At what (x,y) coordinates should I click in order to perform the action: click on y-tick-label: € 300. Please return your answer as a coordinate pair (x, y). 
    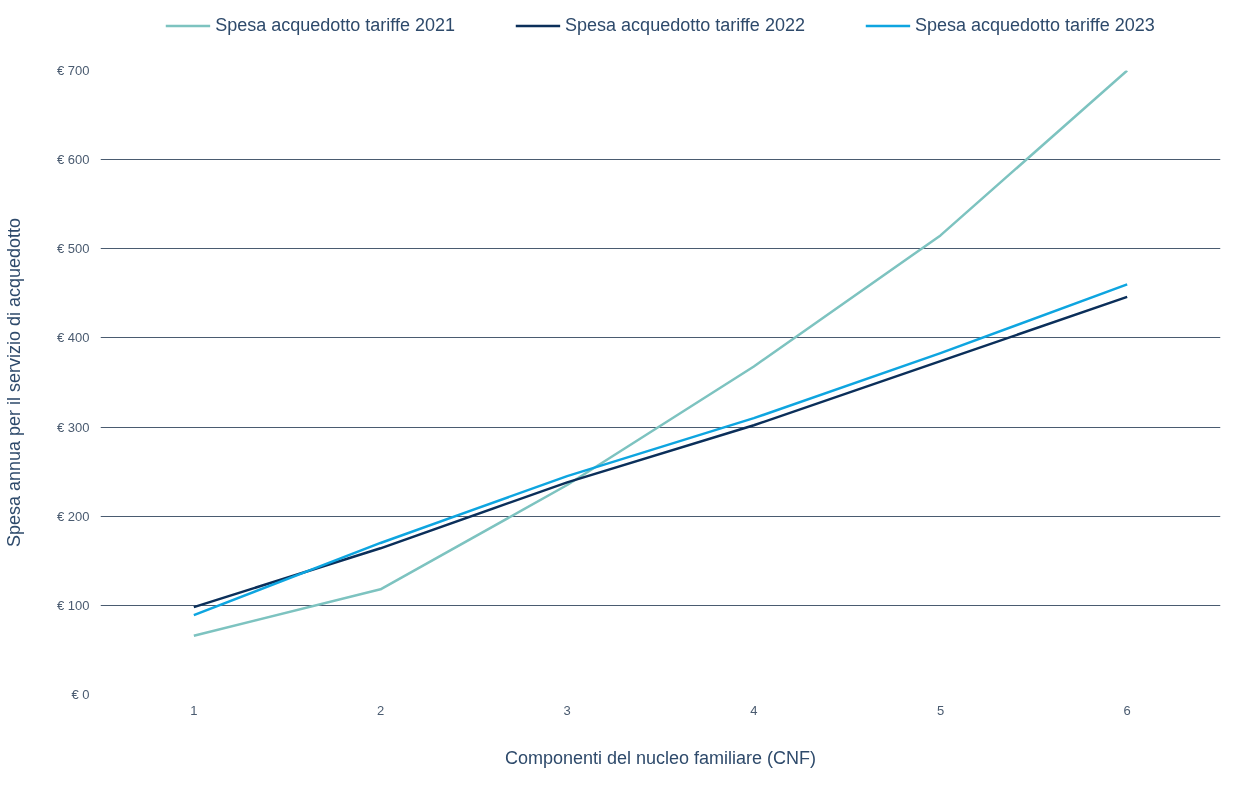
    Looking at the image, I should click on (73, 427).